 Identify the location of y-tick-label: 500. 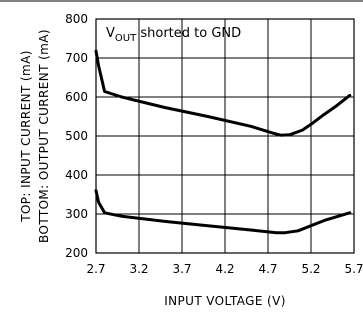
(76, 136).